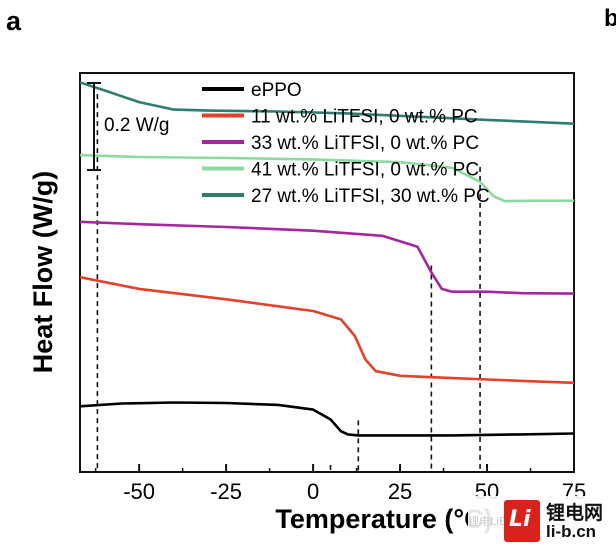 Image resolution: width=616 pixels, height=549 pixels. I want to click on legend-label-2: 33 wt.% LiTFSI, 0 wt.% PC, so click(365, 143).